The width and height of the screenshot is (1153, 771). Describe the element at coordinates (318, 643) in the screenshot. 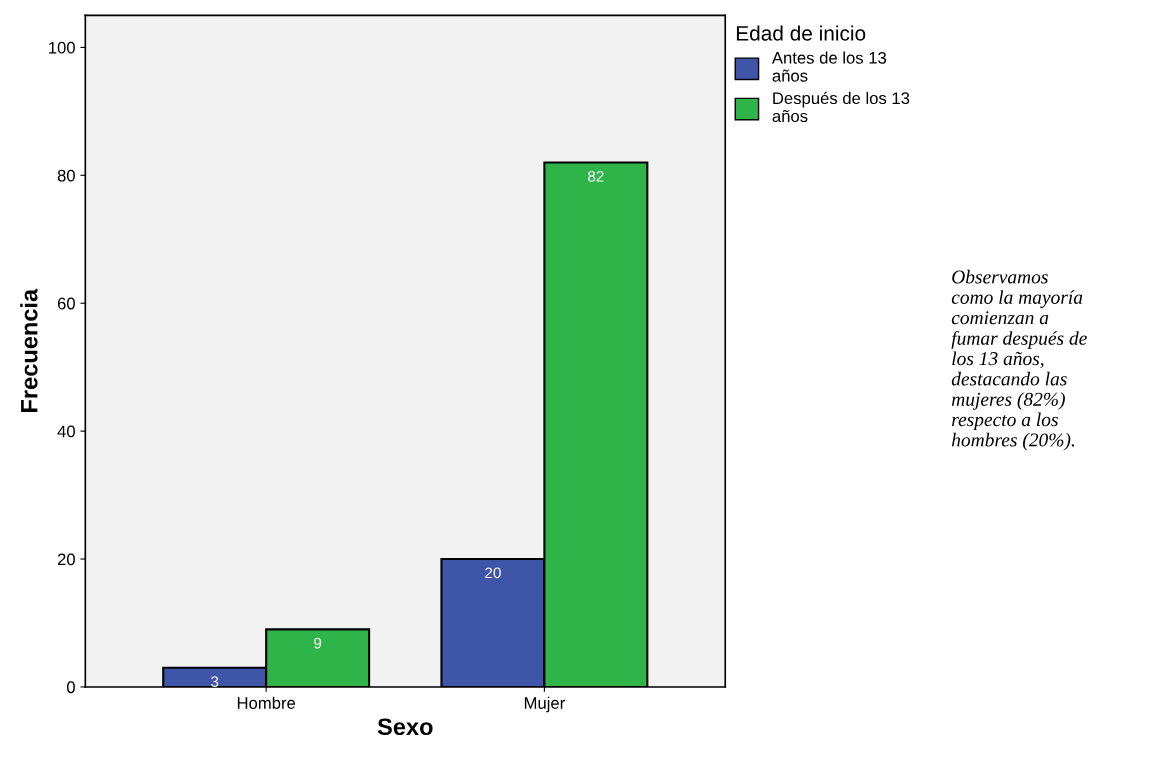

I see `data-label: 9` at that location.